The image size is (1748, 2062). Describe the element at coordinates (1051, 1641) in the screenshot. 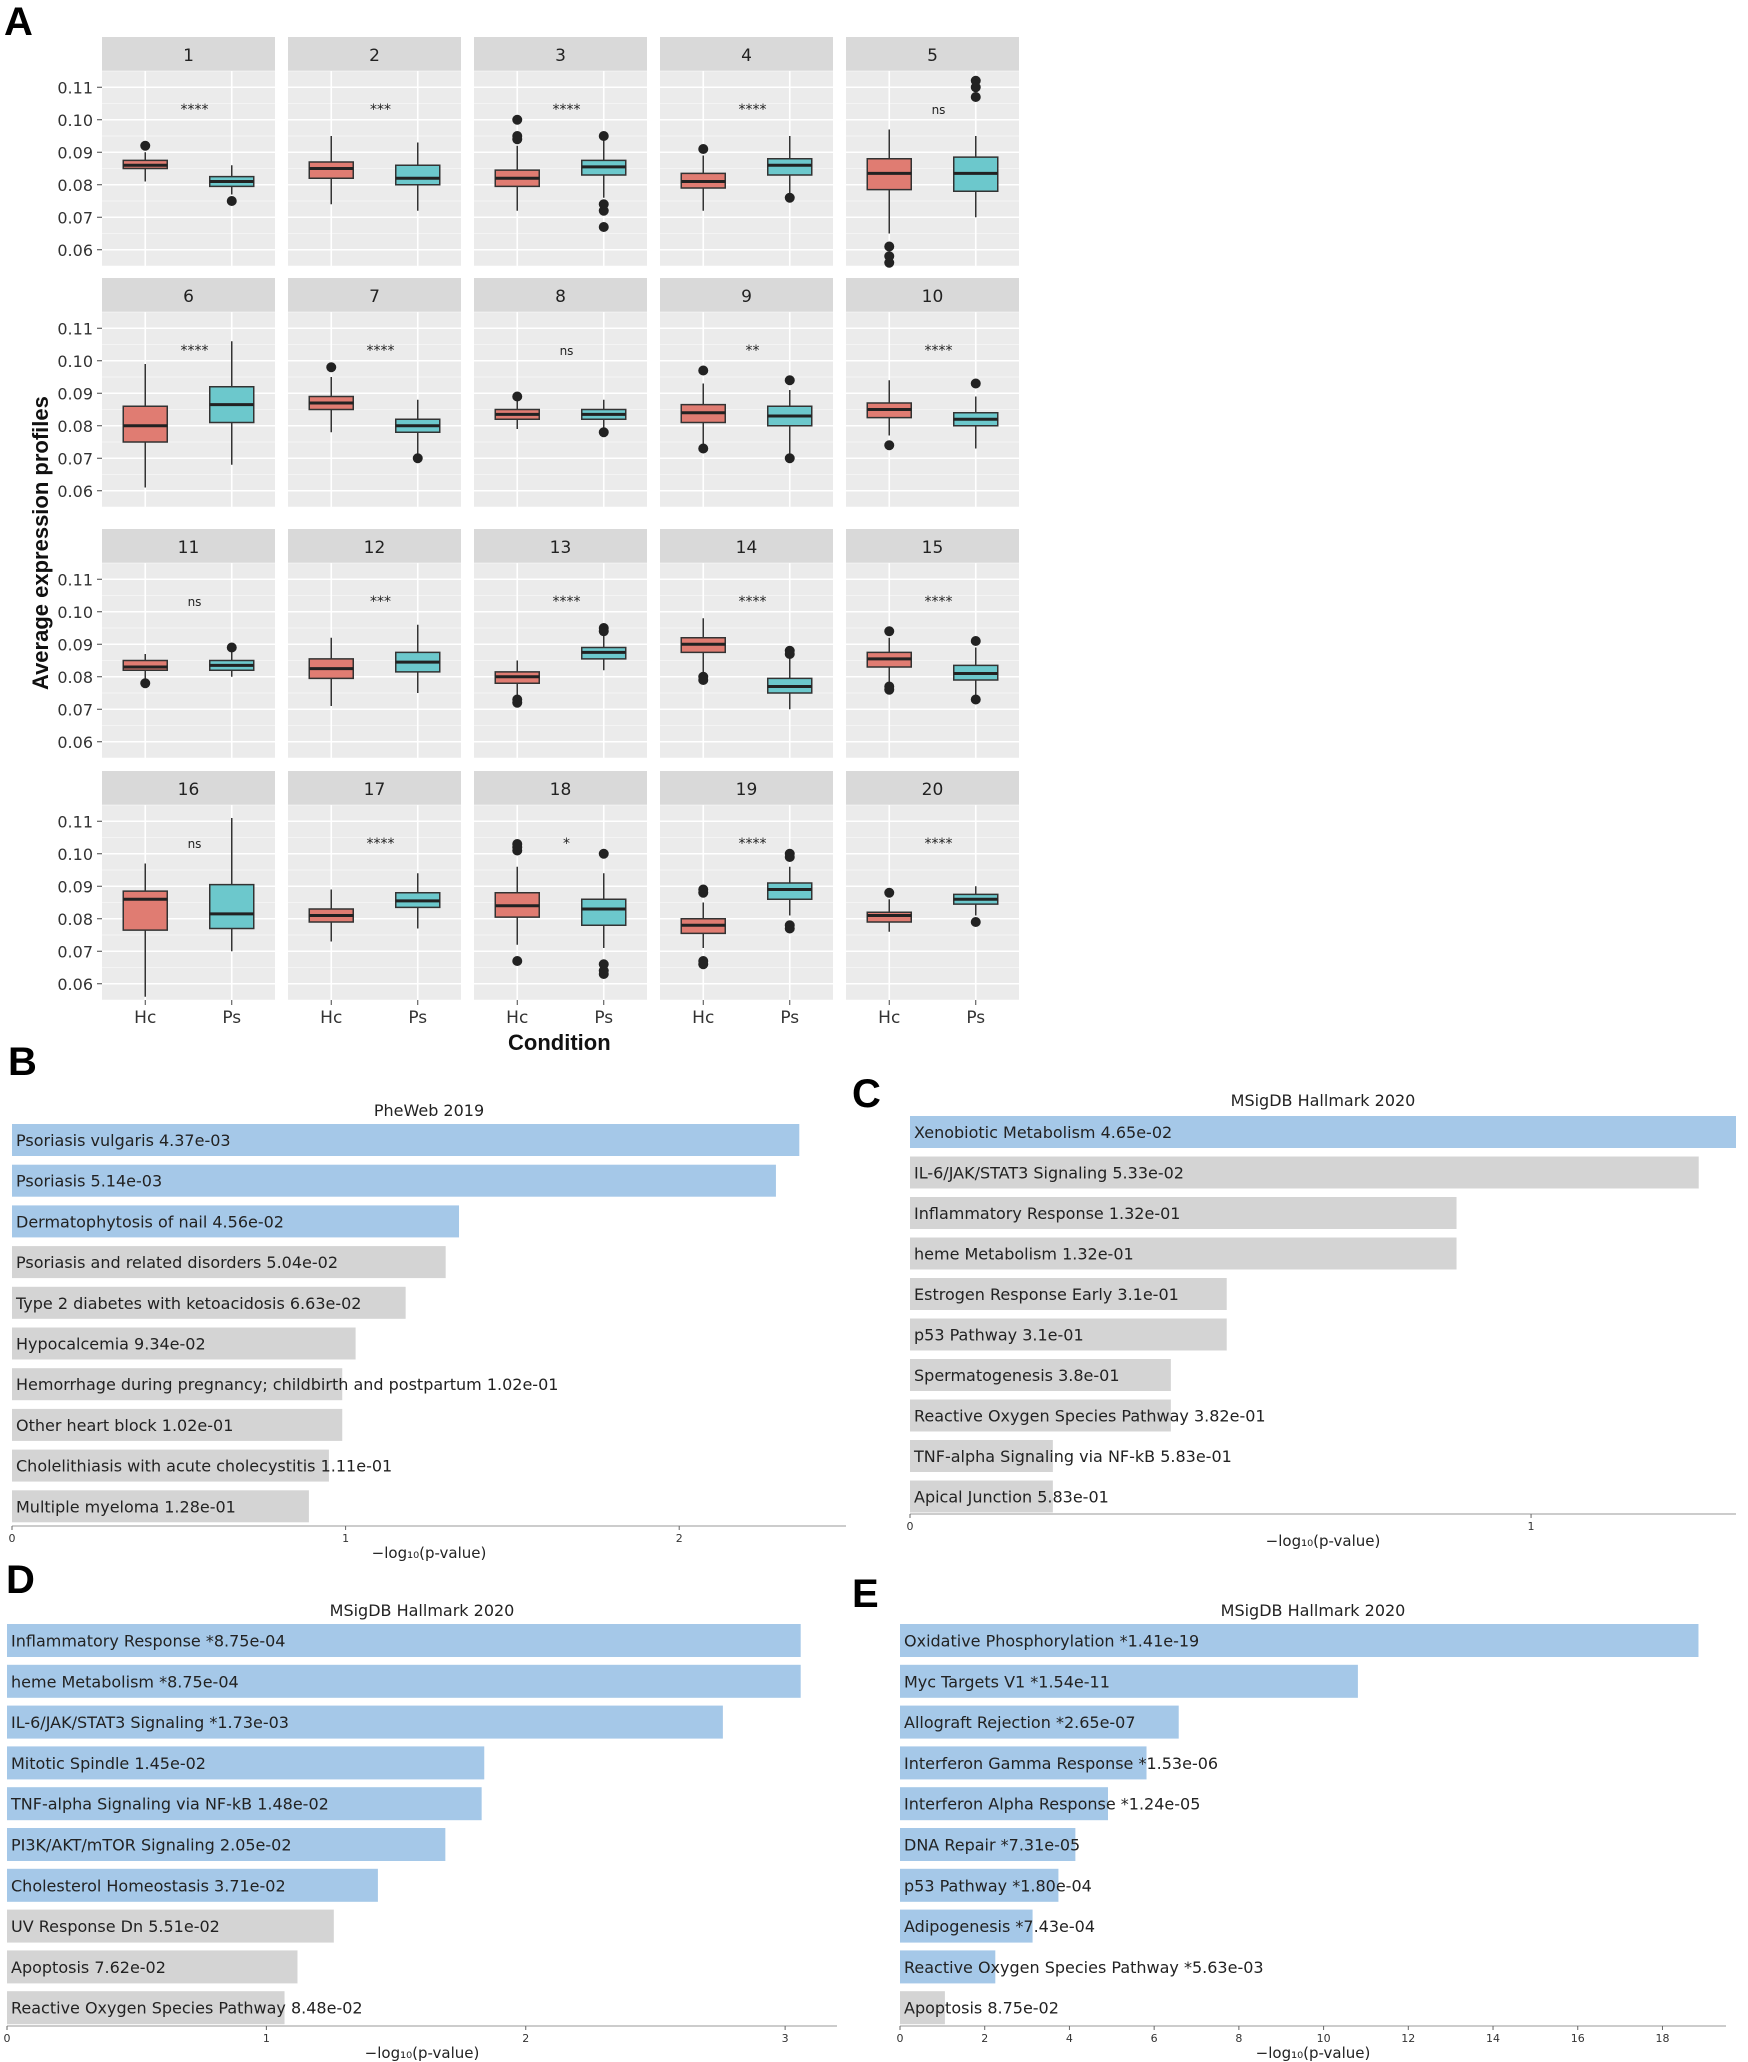

I see `bar-label: Oxidative Phosphorylation *1.41e-19` at that location.